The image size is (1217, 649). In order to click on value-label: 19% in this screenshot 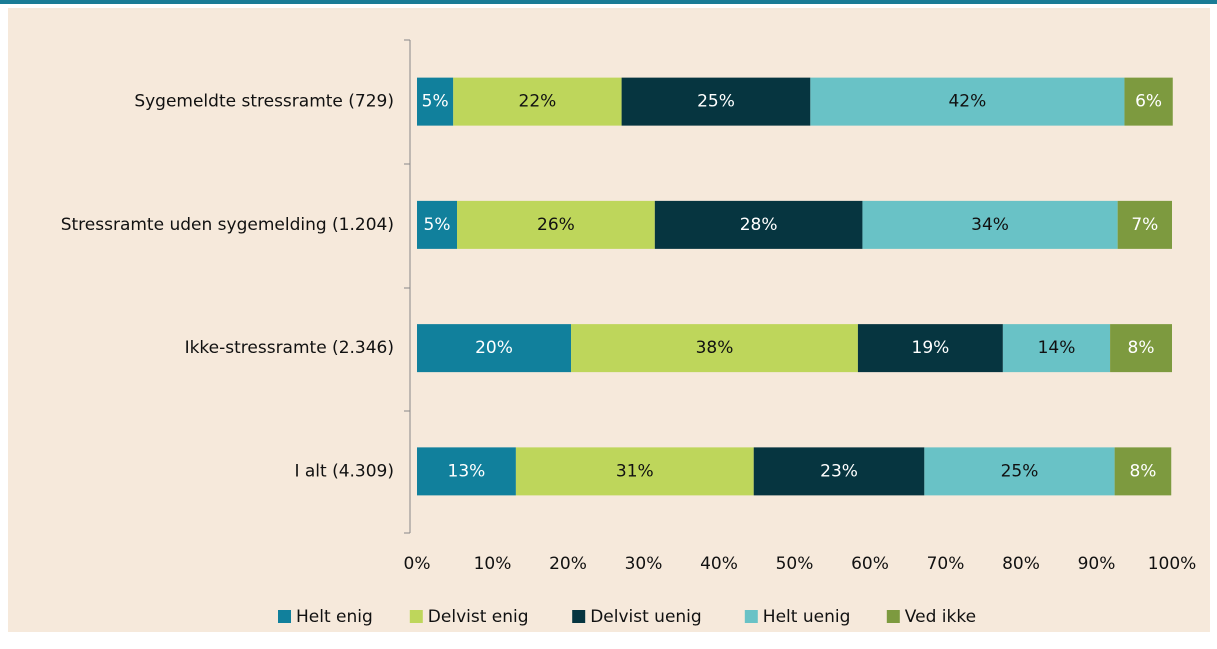, I will do `click(931, 348)`.